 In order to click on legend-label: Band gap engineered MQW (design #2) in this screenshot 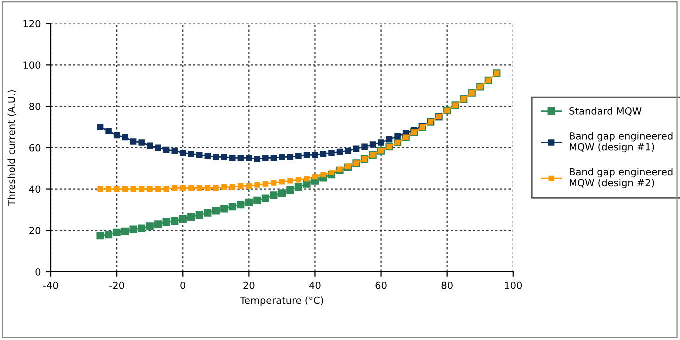, I will do `click(621, 178)`.